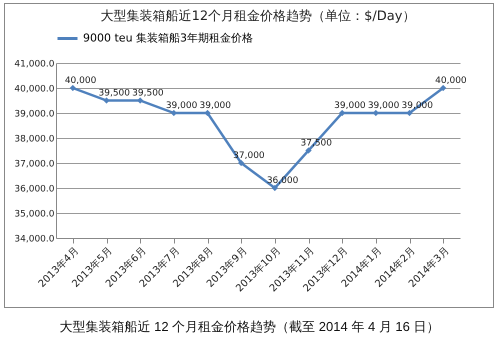 This screenshot has height=347, width=499. What do you see at coordinates (34, 239) in the screenshot?
I see `y-tick-label: 34,000.0` at bounding box center [34, 239].